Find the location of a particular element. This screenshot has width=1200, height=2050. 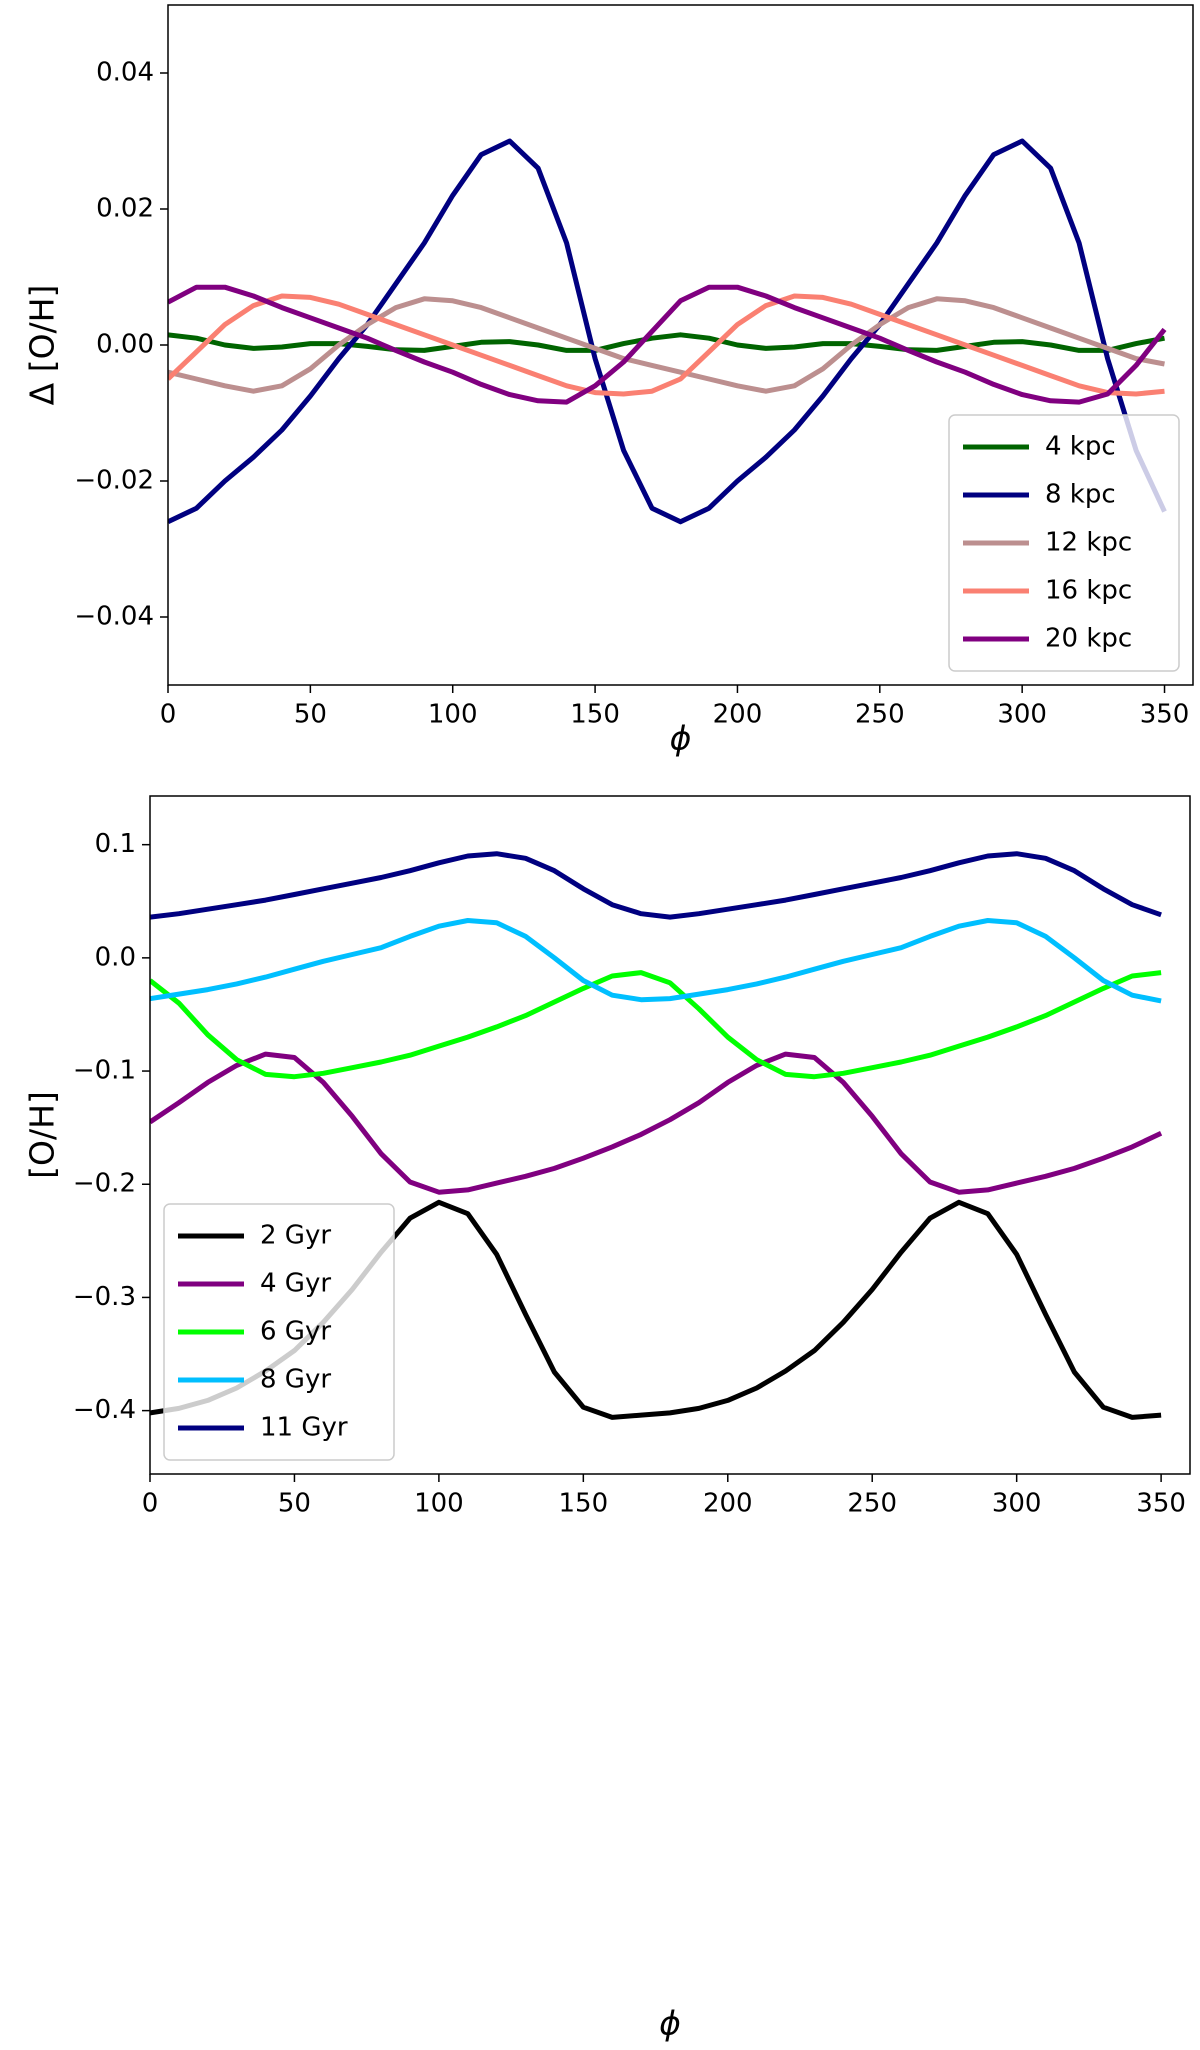

y-tick-label: 0.02 is located at coordinates (125, 209).